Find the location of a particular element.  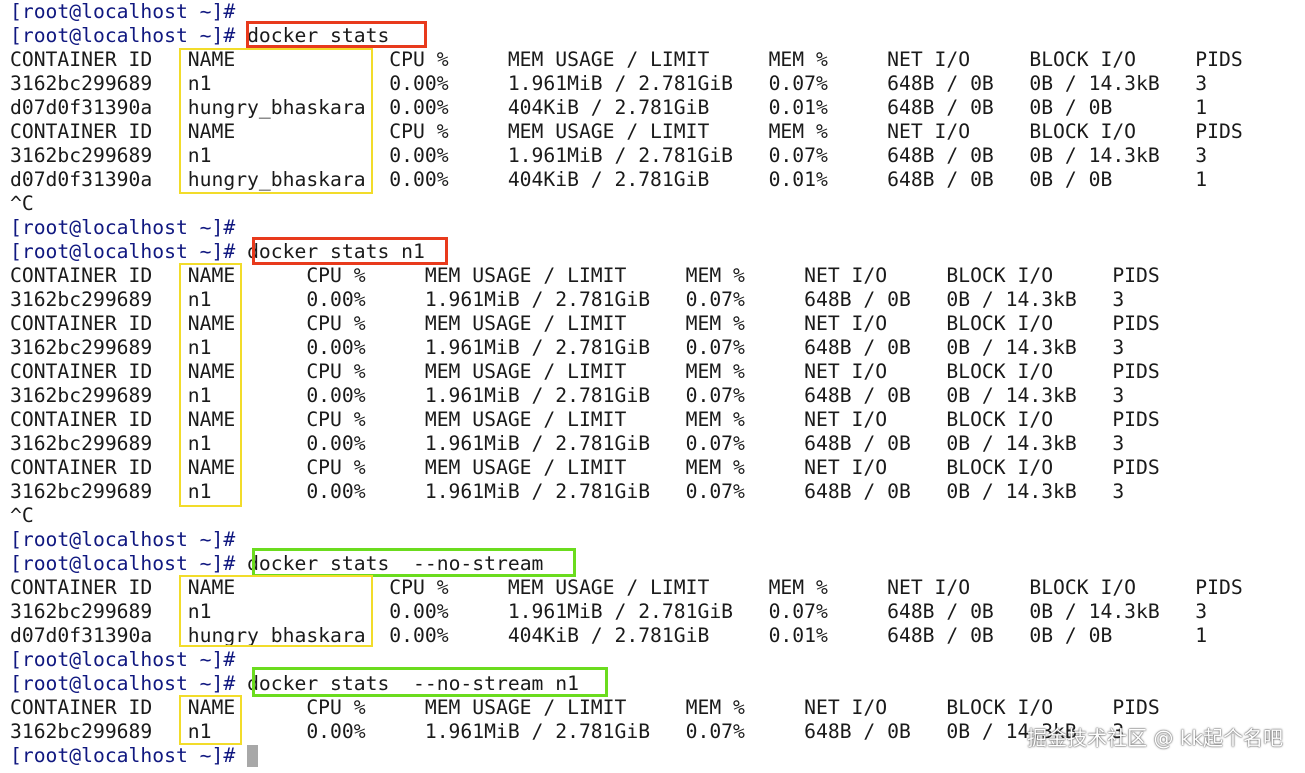

prompt-line: [root@localhost ~]# docker stats is located at coordinates (655, 36).